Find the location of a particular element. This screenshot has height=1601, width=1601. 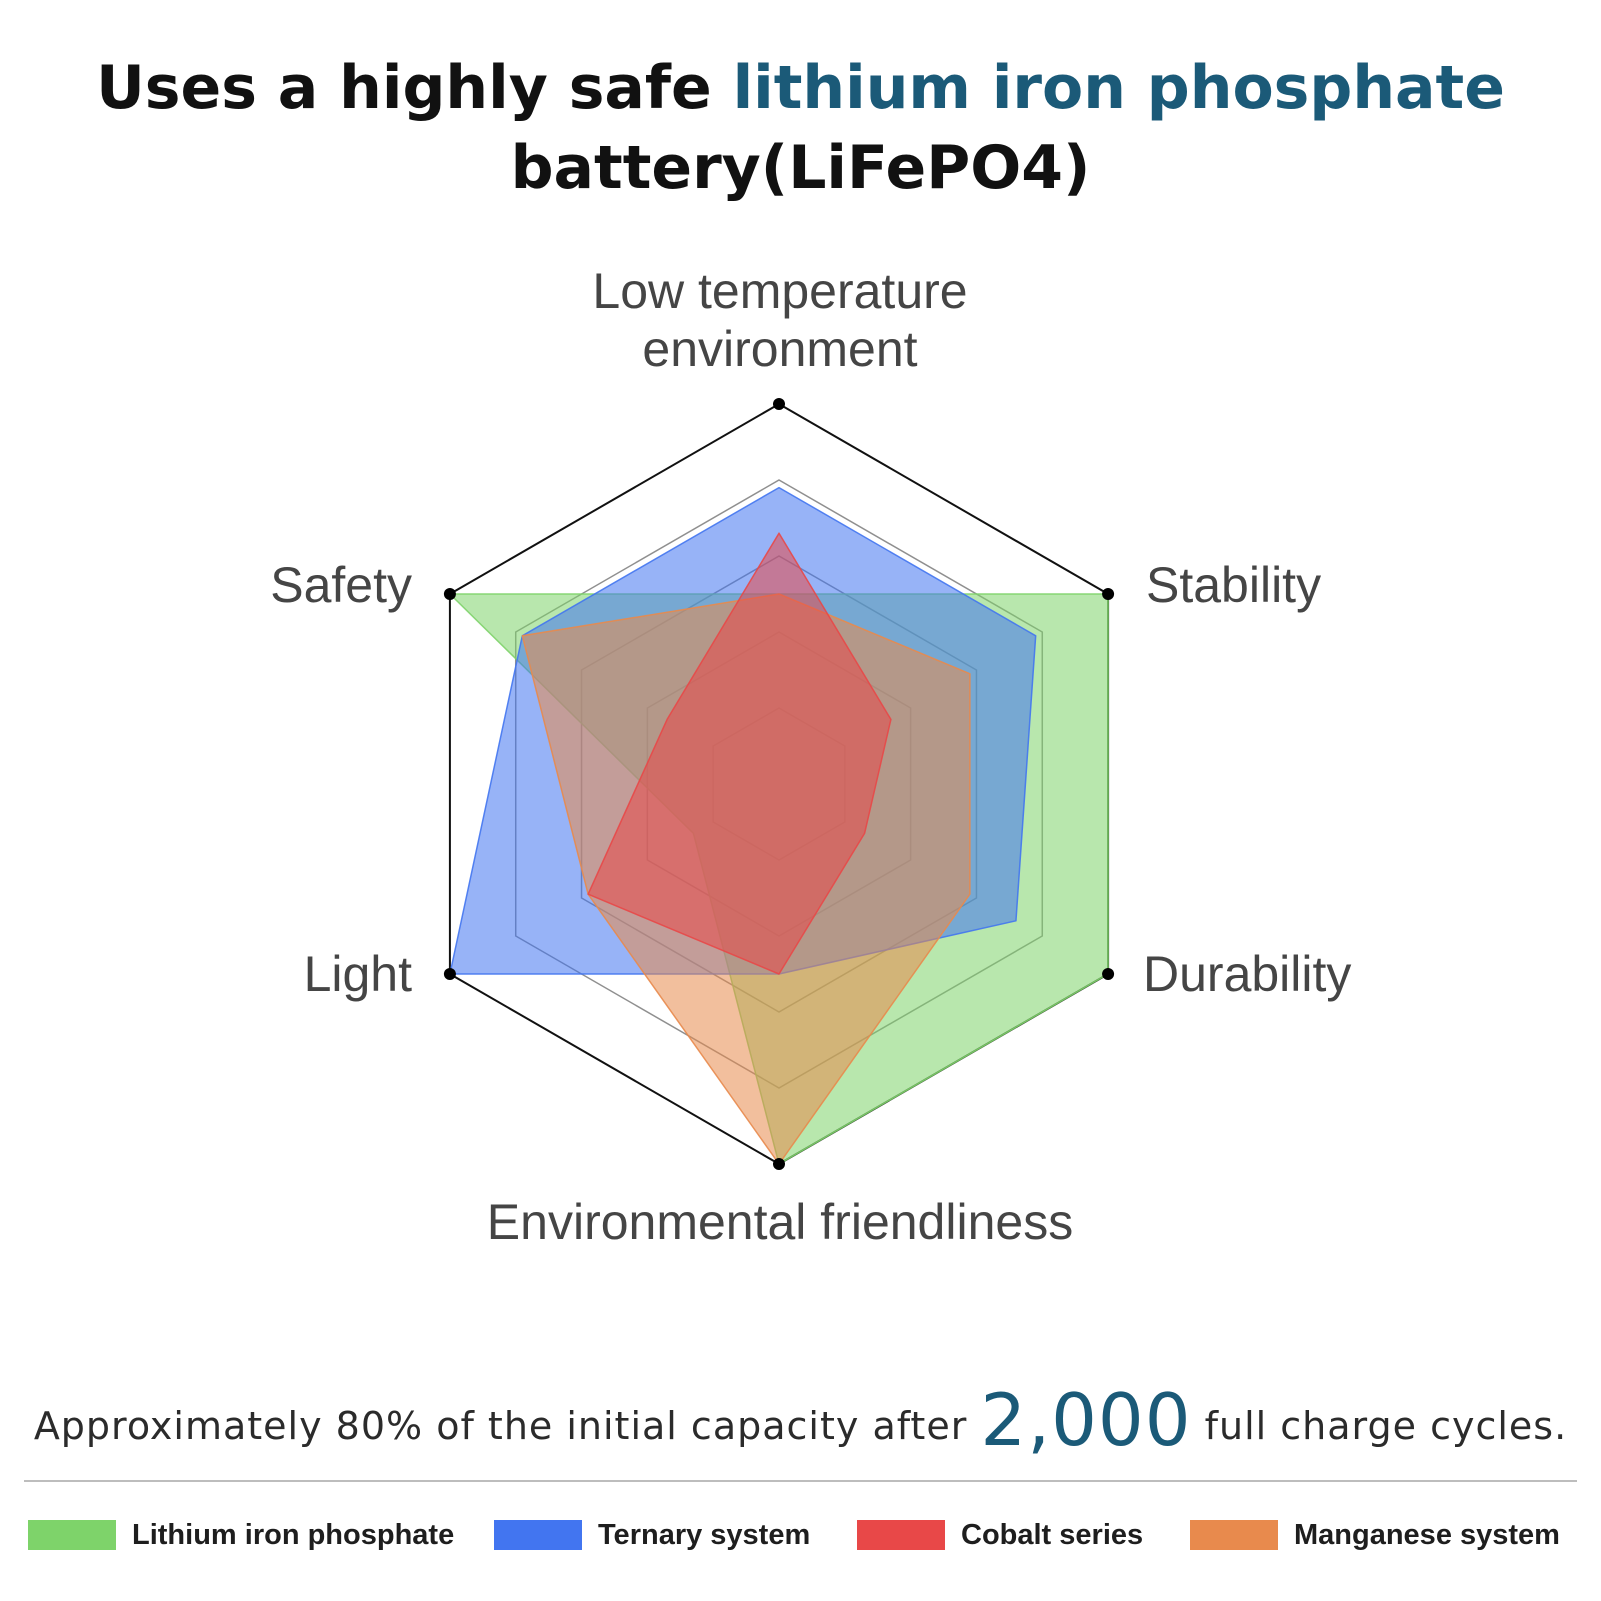

vertex-dot-stability is located at coordinates (1108, 594).